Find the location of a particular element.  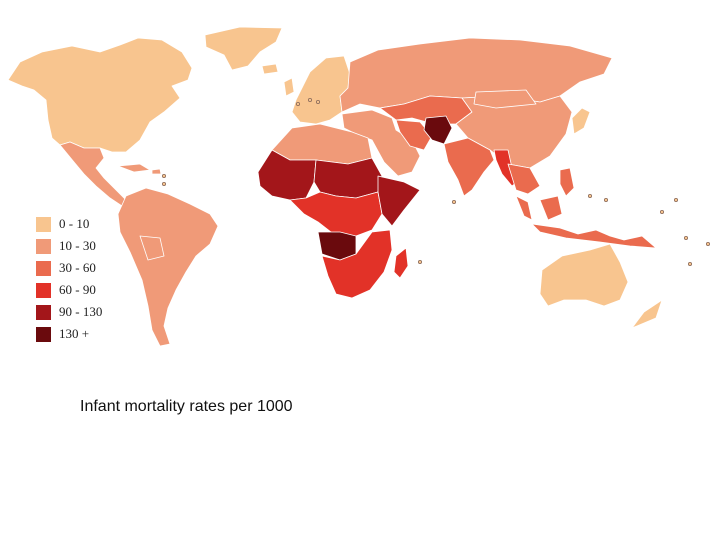

legend-label: 0 - 10 is located at coordinates (74, 223).